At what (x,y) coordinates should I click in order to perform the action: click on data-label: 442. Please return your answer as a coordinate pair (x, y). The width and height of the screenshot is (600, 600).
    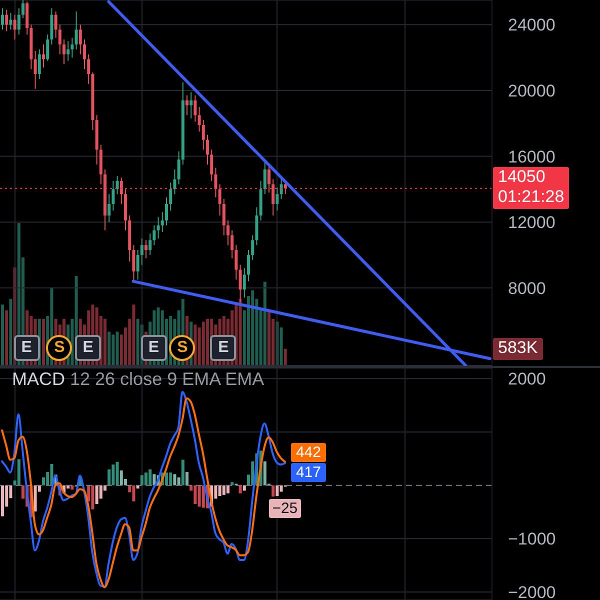
    Looking at the image, I should click on (308, 452).